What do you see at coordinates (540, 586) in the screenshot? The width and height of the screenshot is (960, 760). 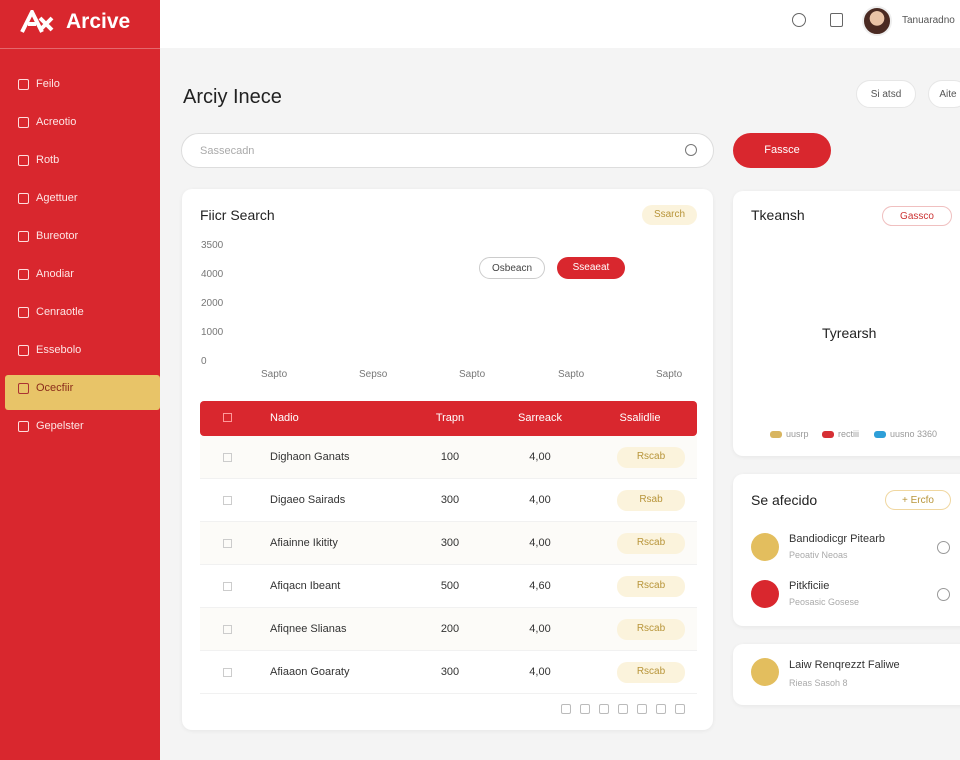 I see `table-cell: 4,60` at bounding box center [540, 586].